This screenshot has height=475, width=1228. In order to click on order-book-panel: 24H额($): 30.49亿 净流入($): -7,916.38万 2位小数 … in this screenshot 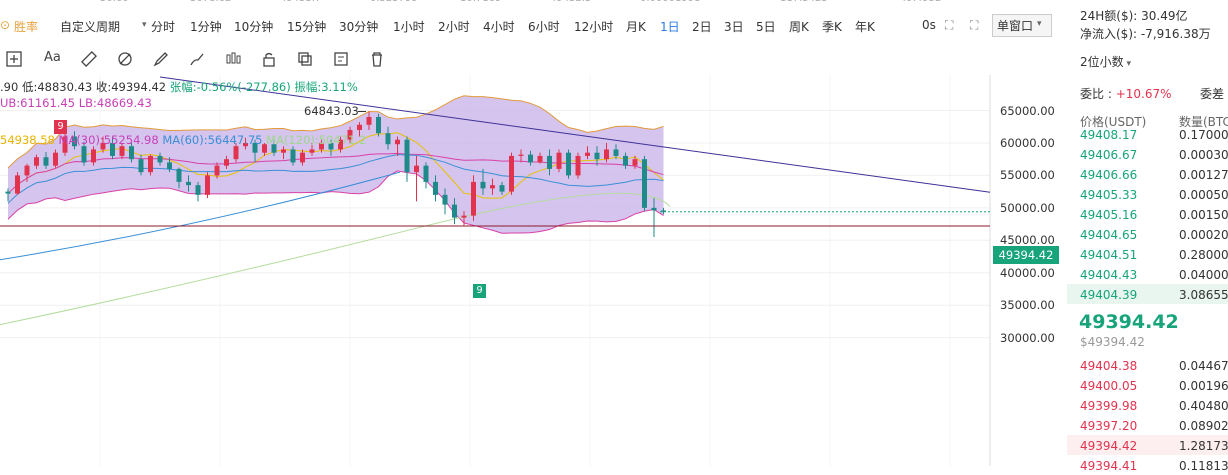, I will do `click(1147, 236)`.